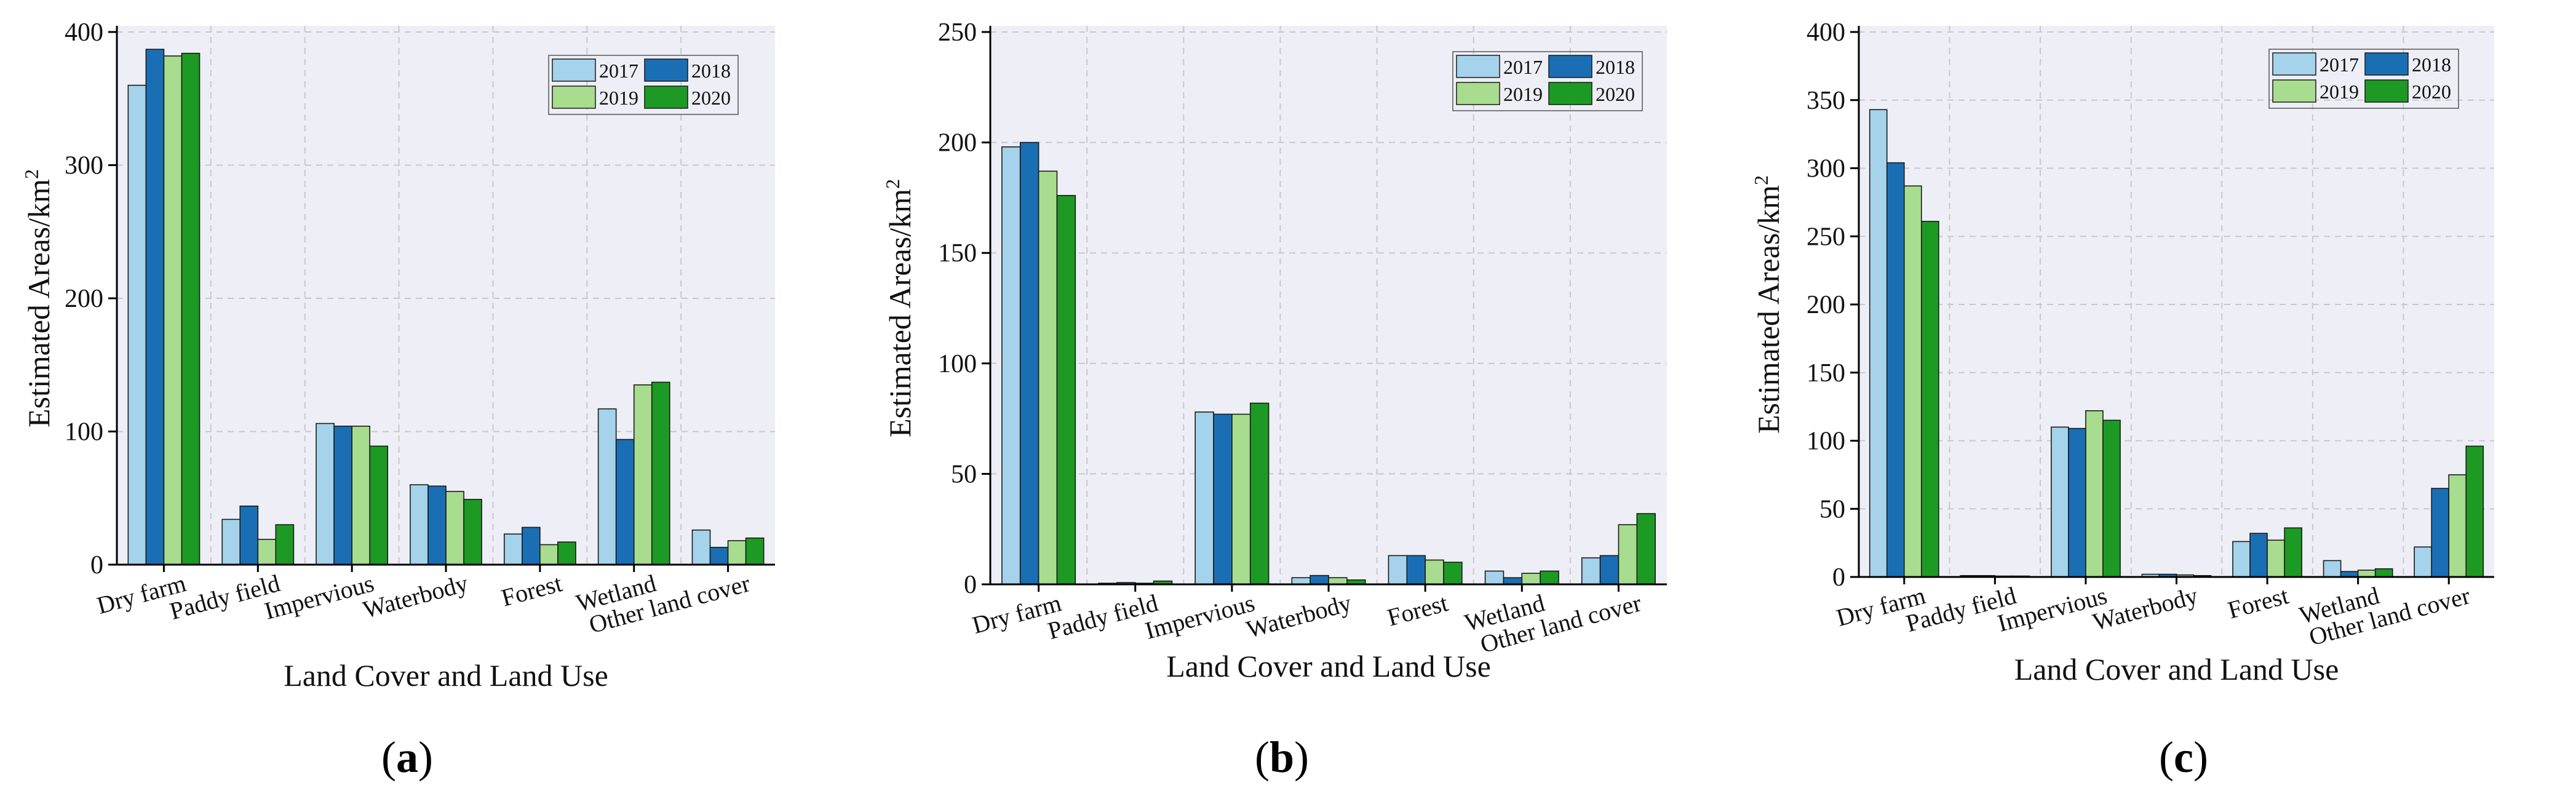 The image size is (2576, 807). What do you see at coordinates (1826, 237) in the screenshot?
I see `y-tick-label: 250` at bounding box center [1826, 237].